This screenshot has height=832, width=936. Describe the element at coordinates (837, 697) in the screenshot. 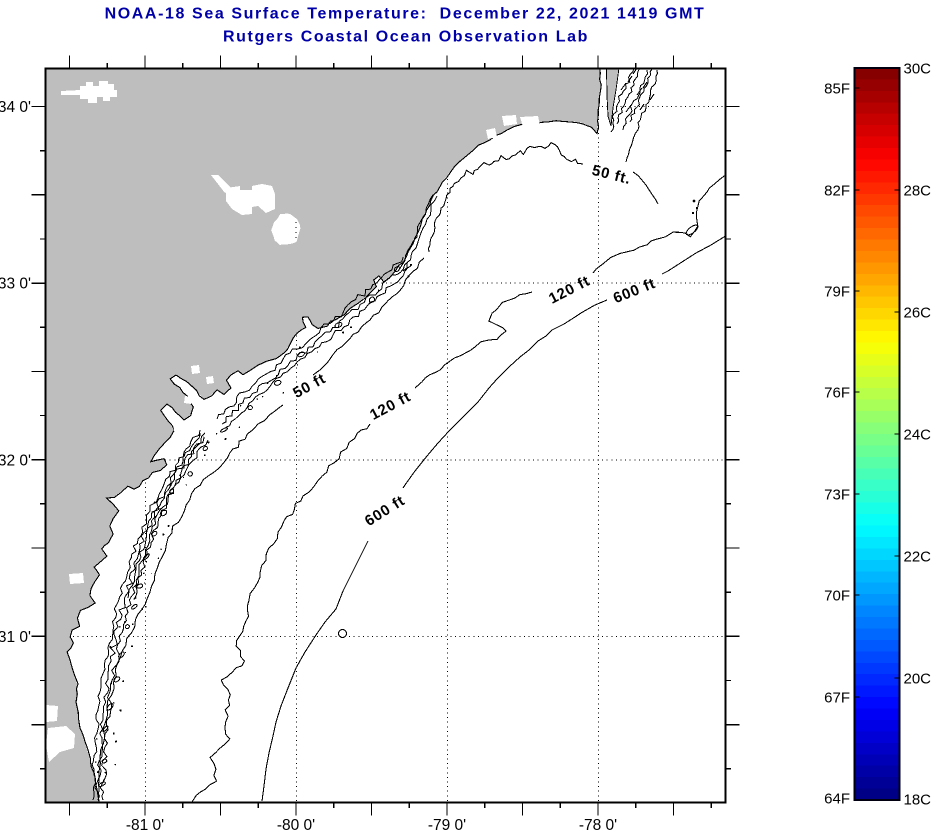

I see `svg-text: 67F` at that location.